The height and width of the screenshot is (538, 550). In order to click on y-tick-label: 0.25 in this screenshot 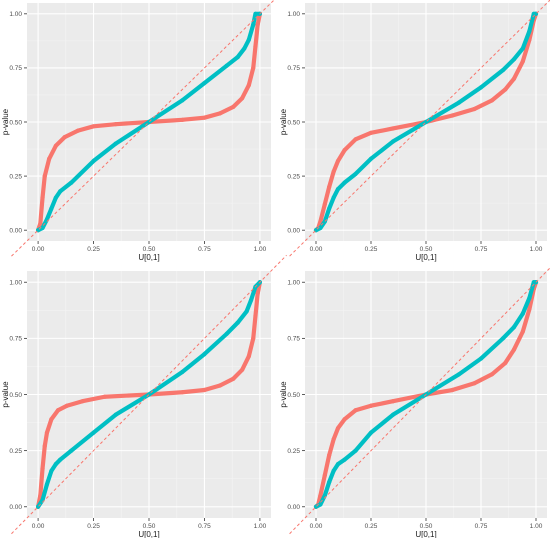, I will do `click(293, 451)`.